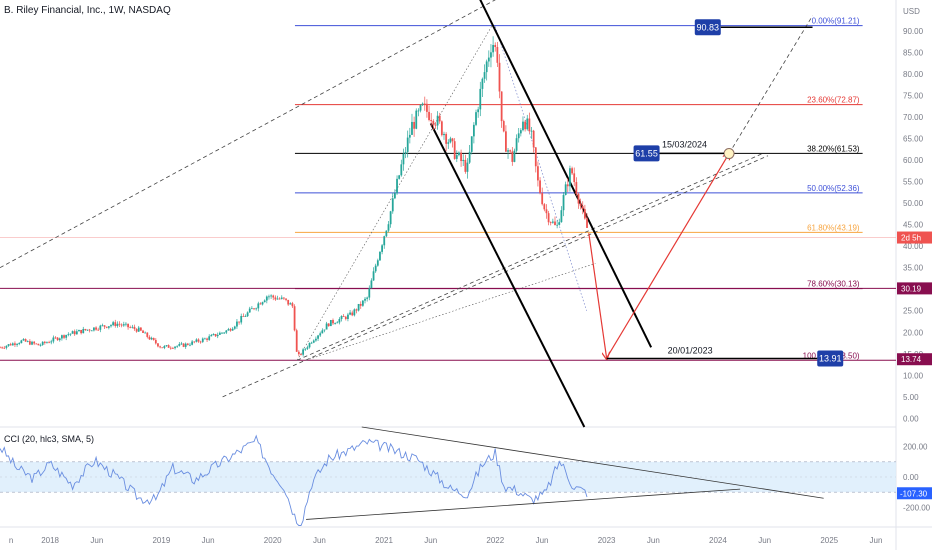  What do you see at coordinates (729, 154) in the screenshot?
I see `target-circle-icon` at bounding box center [729, 154].